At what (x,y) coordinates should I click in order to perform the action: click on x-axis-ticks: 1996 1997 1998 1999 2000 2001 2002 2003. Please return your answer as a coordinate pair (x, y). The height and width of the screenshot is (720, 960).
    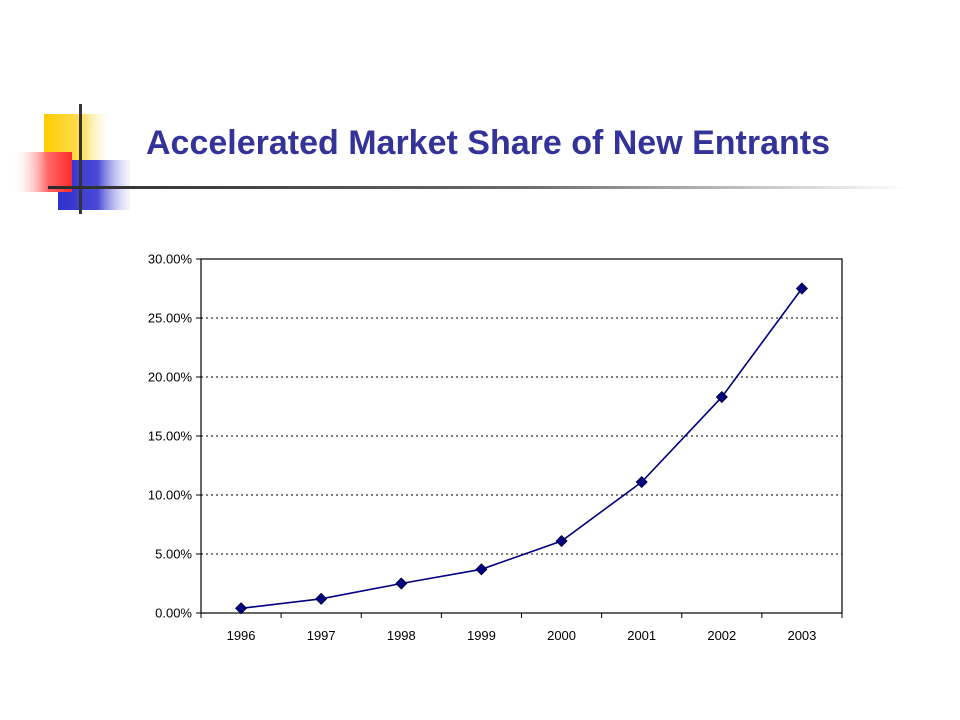
    Looking at the image, I should click on (521, 628).